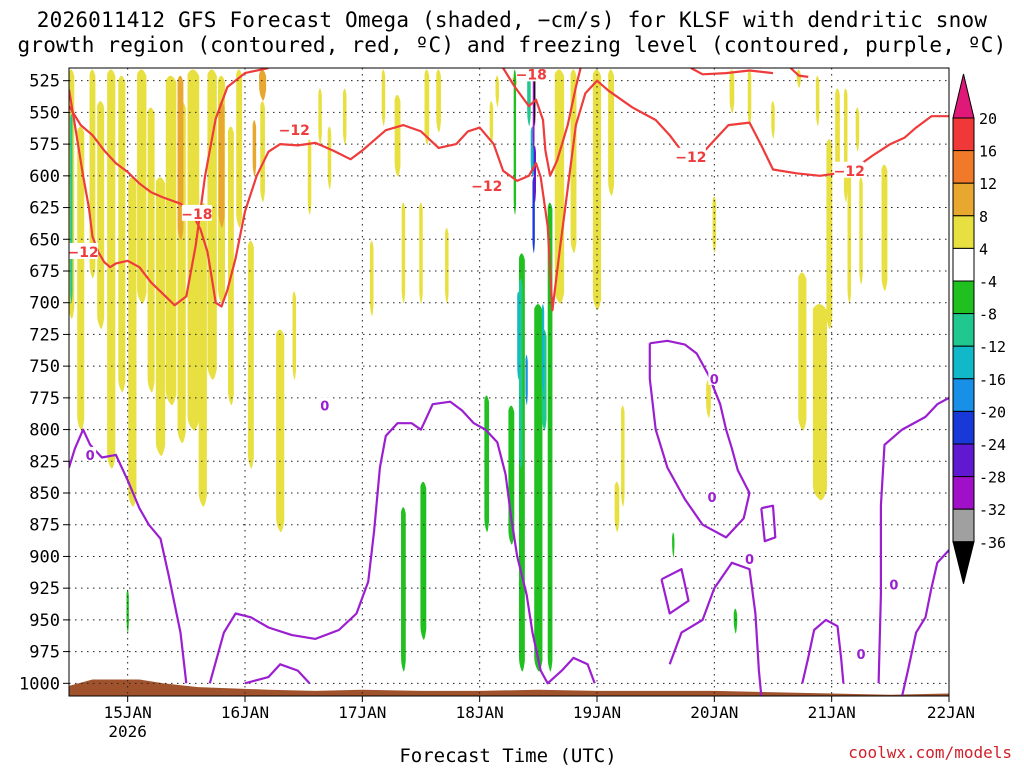 The image size is (1024, 768). What do you see at coordinates (508, 756) in the screenshot?
I see `x-axis-title: Forecast Time (UTC)` at bounding box center [508, 756].